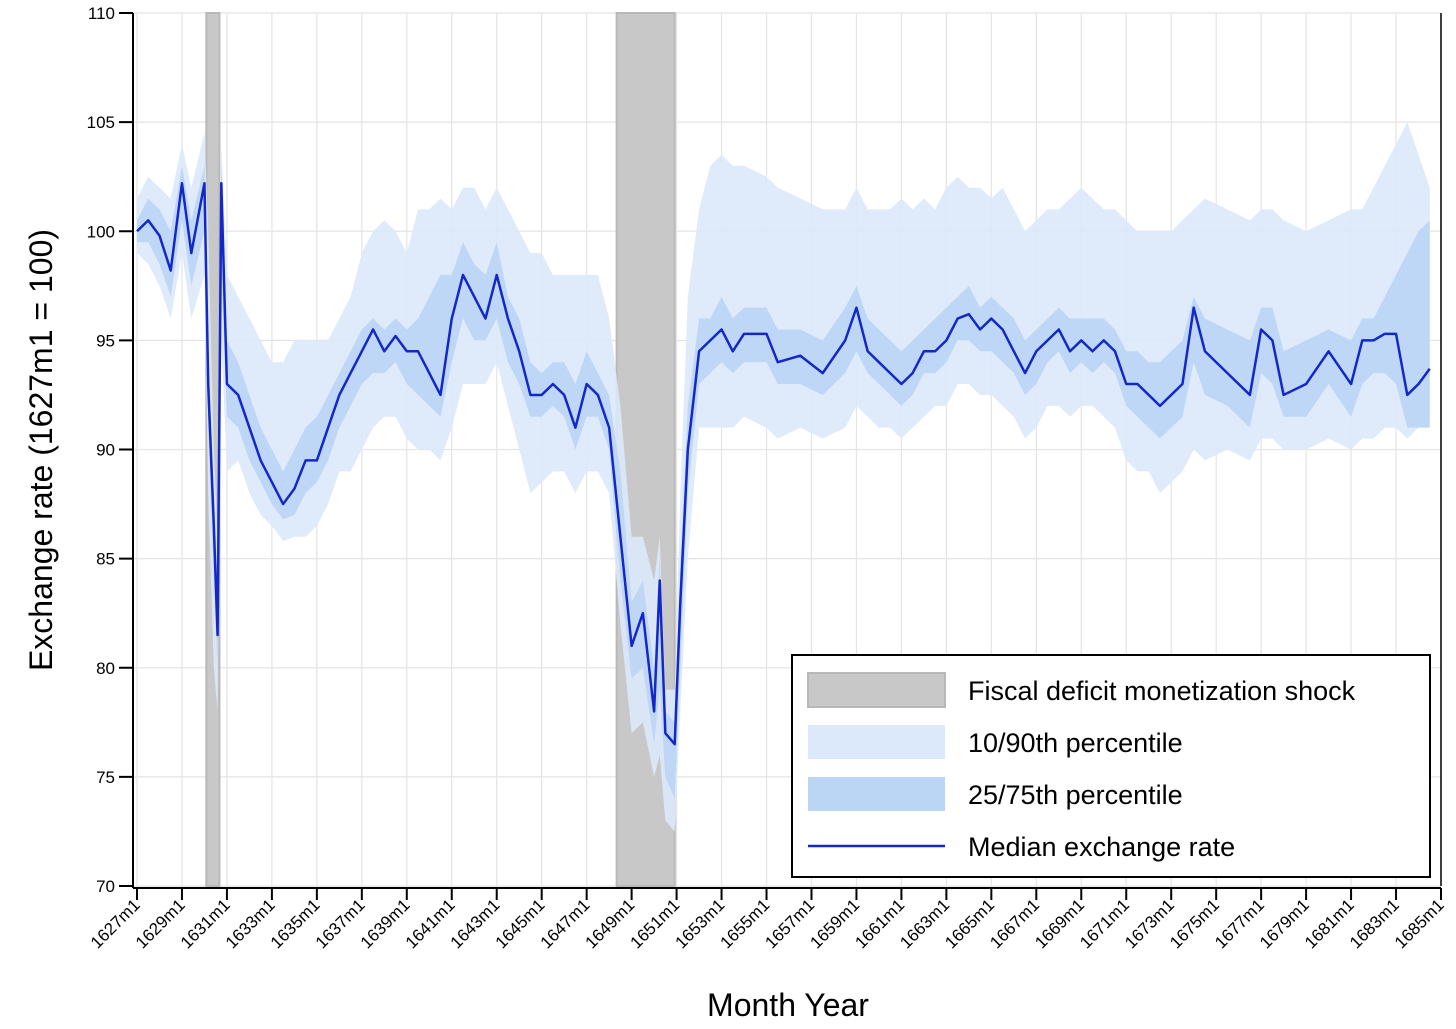 This screenshot has width=1456, height=1029. Describe the element at coordinates (101, 13) in the screenshot. I see `y-tick-label: 110` at that location.